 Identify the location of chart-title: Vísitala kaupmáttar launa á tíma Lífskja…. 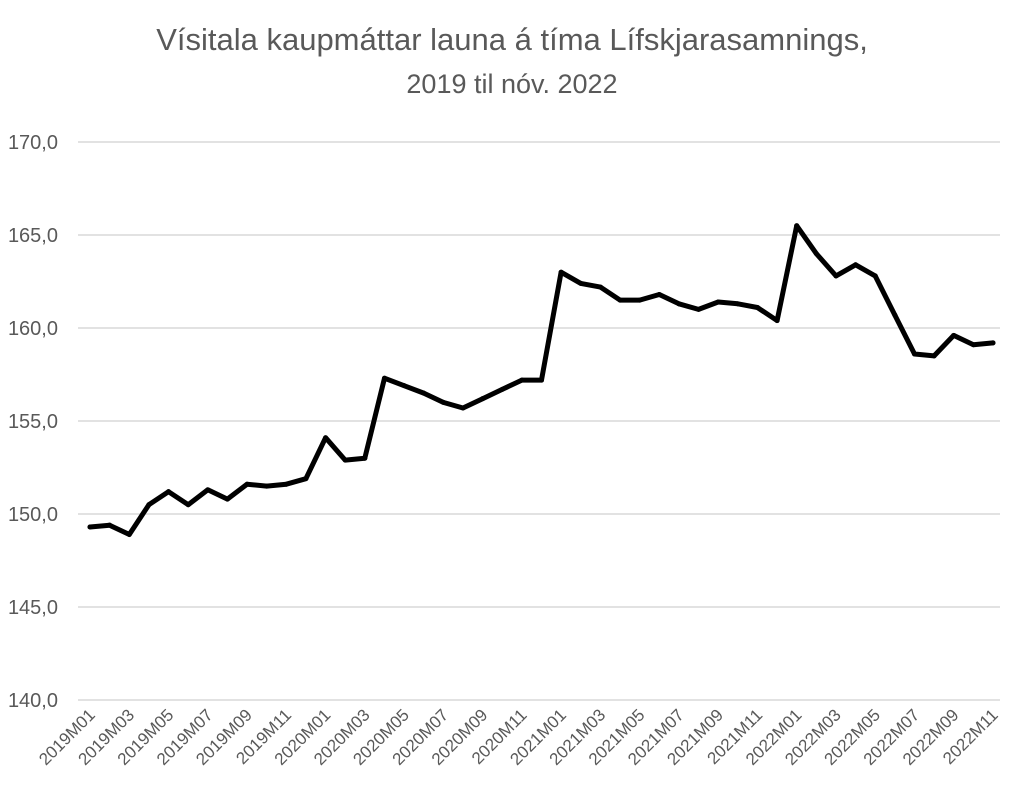
(512, 39).